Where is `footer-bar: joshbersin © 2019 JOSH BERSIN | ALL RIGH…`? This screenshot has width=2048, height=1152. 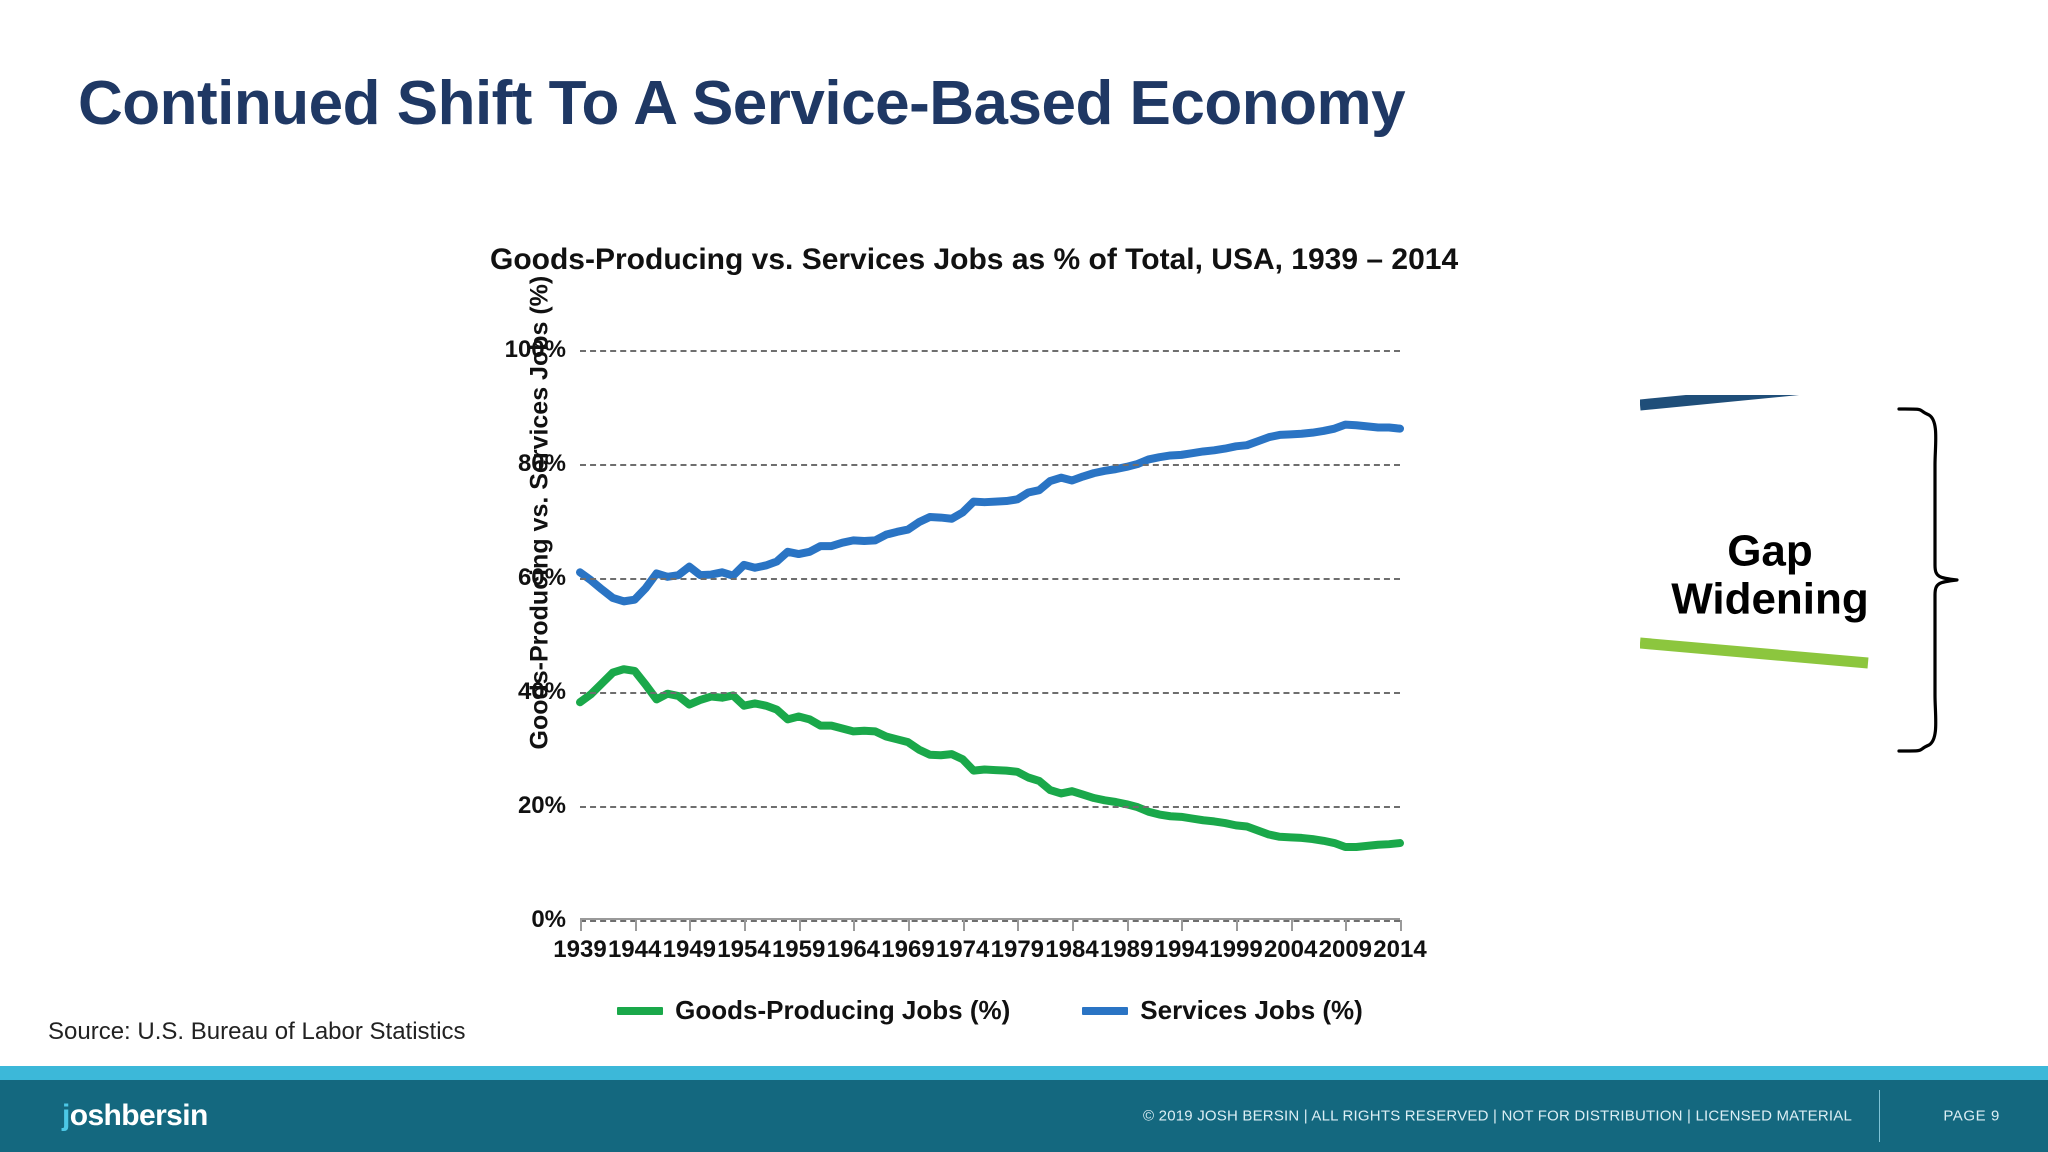
footer-bar: joshbersin © 2019 JOSH BERSIN | ALL RIGH… is located at coordinates (1024, 1116).